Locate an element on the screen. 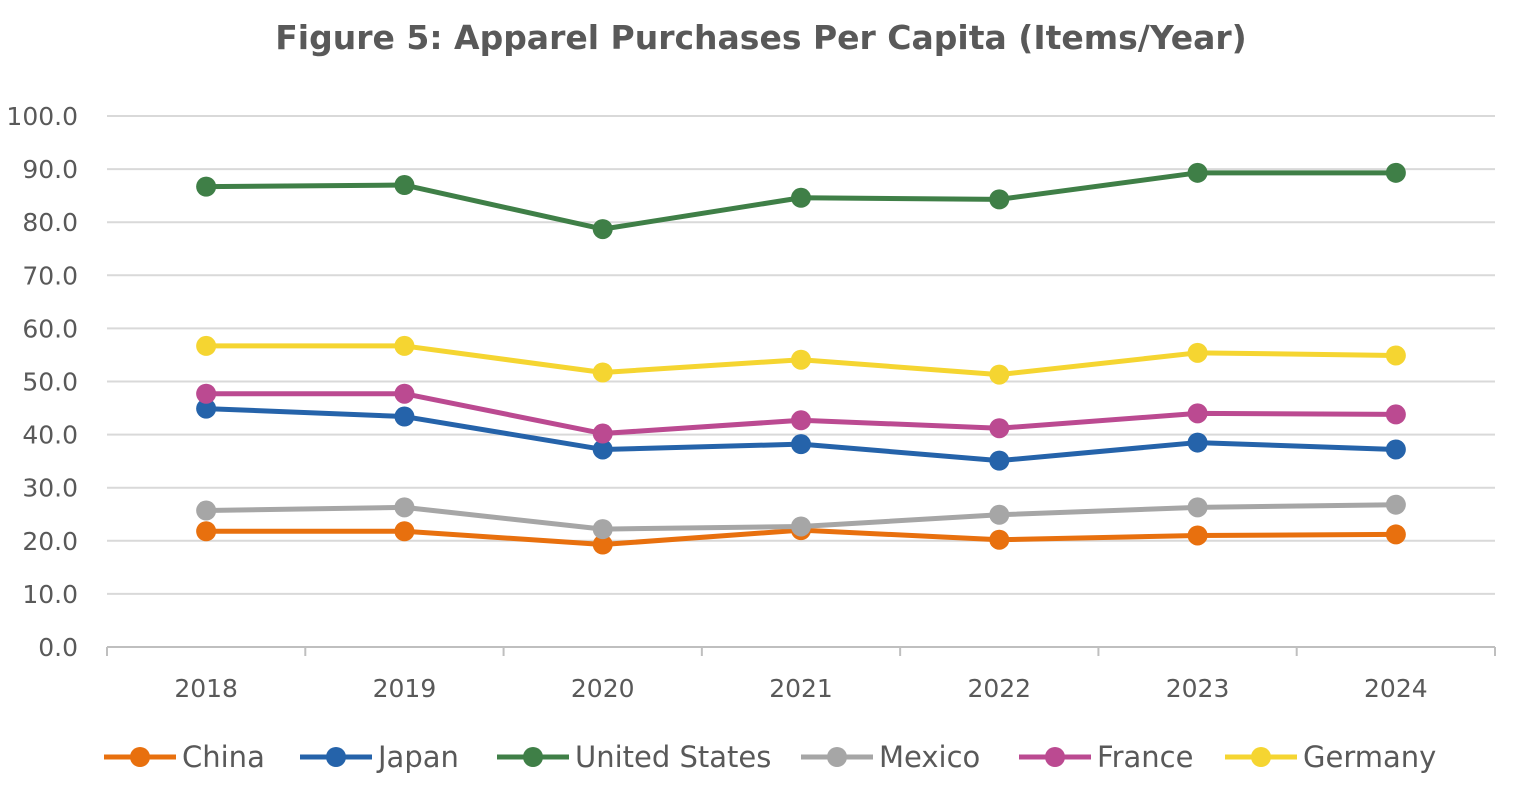  x-tick-label: 2024 is located at coordinates (1396, 688).